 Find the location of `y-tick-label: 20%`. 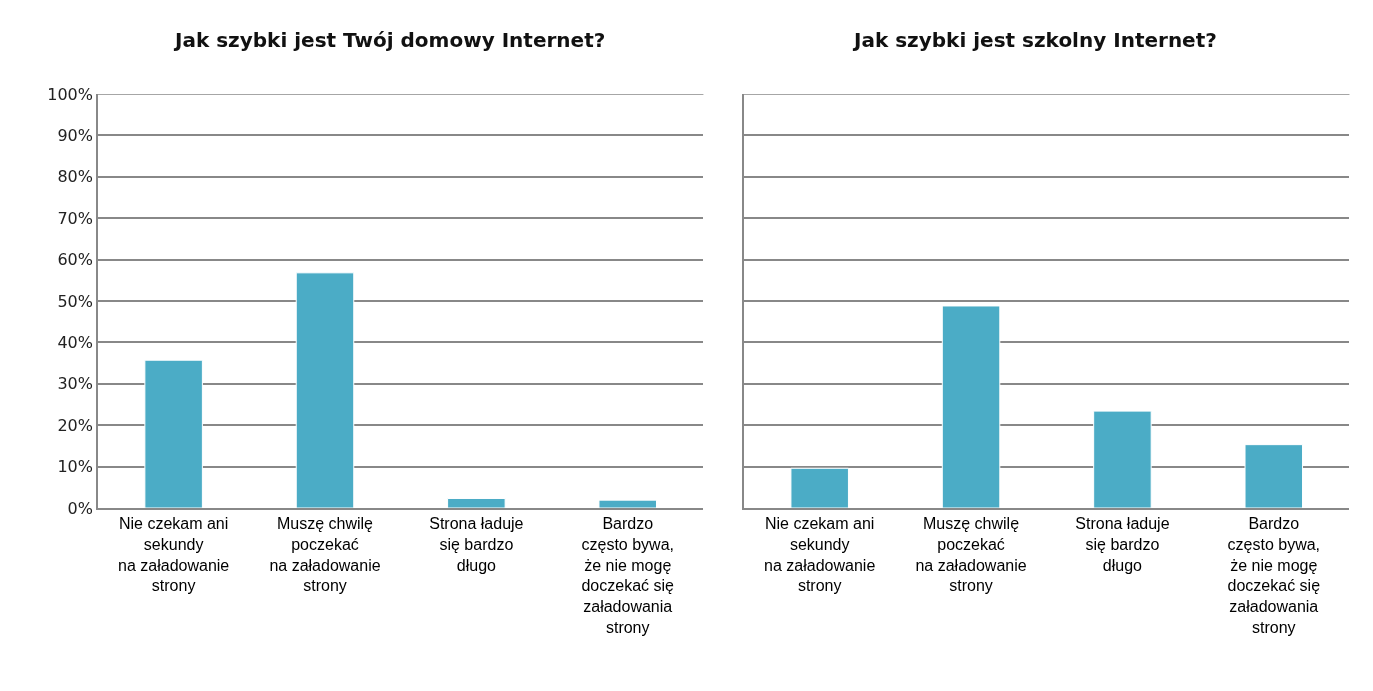

y-tick-label: 20% is located at coordinates (75, 425).